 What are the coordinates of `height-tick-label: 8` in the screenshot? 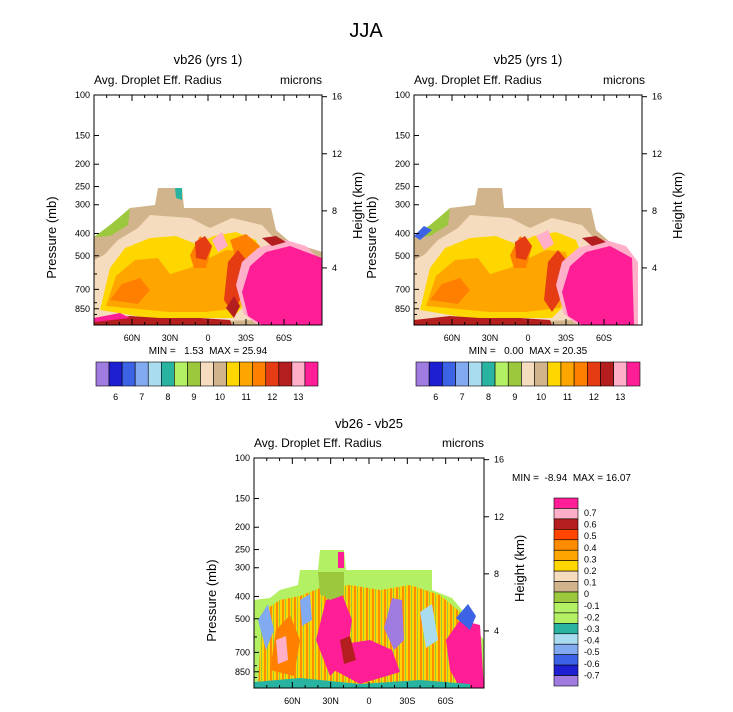 It's located at (496, 574).